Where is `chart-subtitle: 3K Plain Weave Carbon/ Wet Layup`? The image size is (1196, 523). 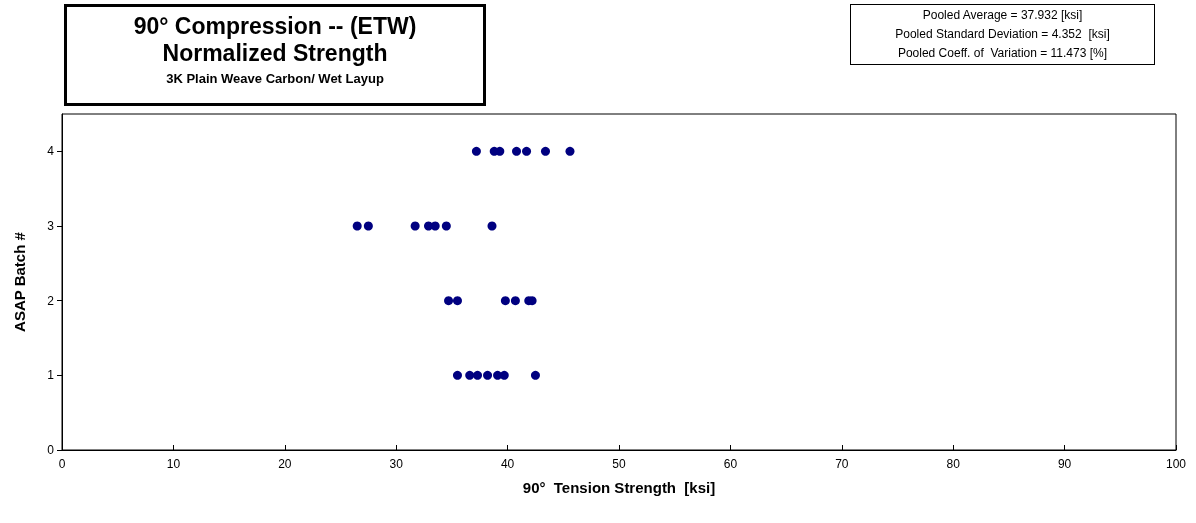 chart-subtitle: 3K Plain Weave Carbon/ Wet Layup is located at coordinates (275, 78).